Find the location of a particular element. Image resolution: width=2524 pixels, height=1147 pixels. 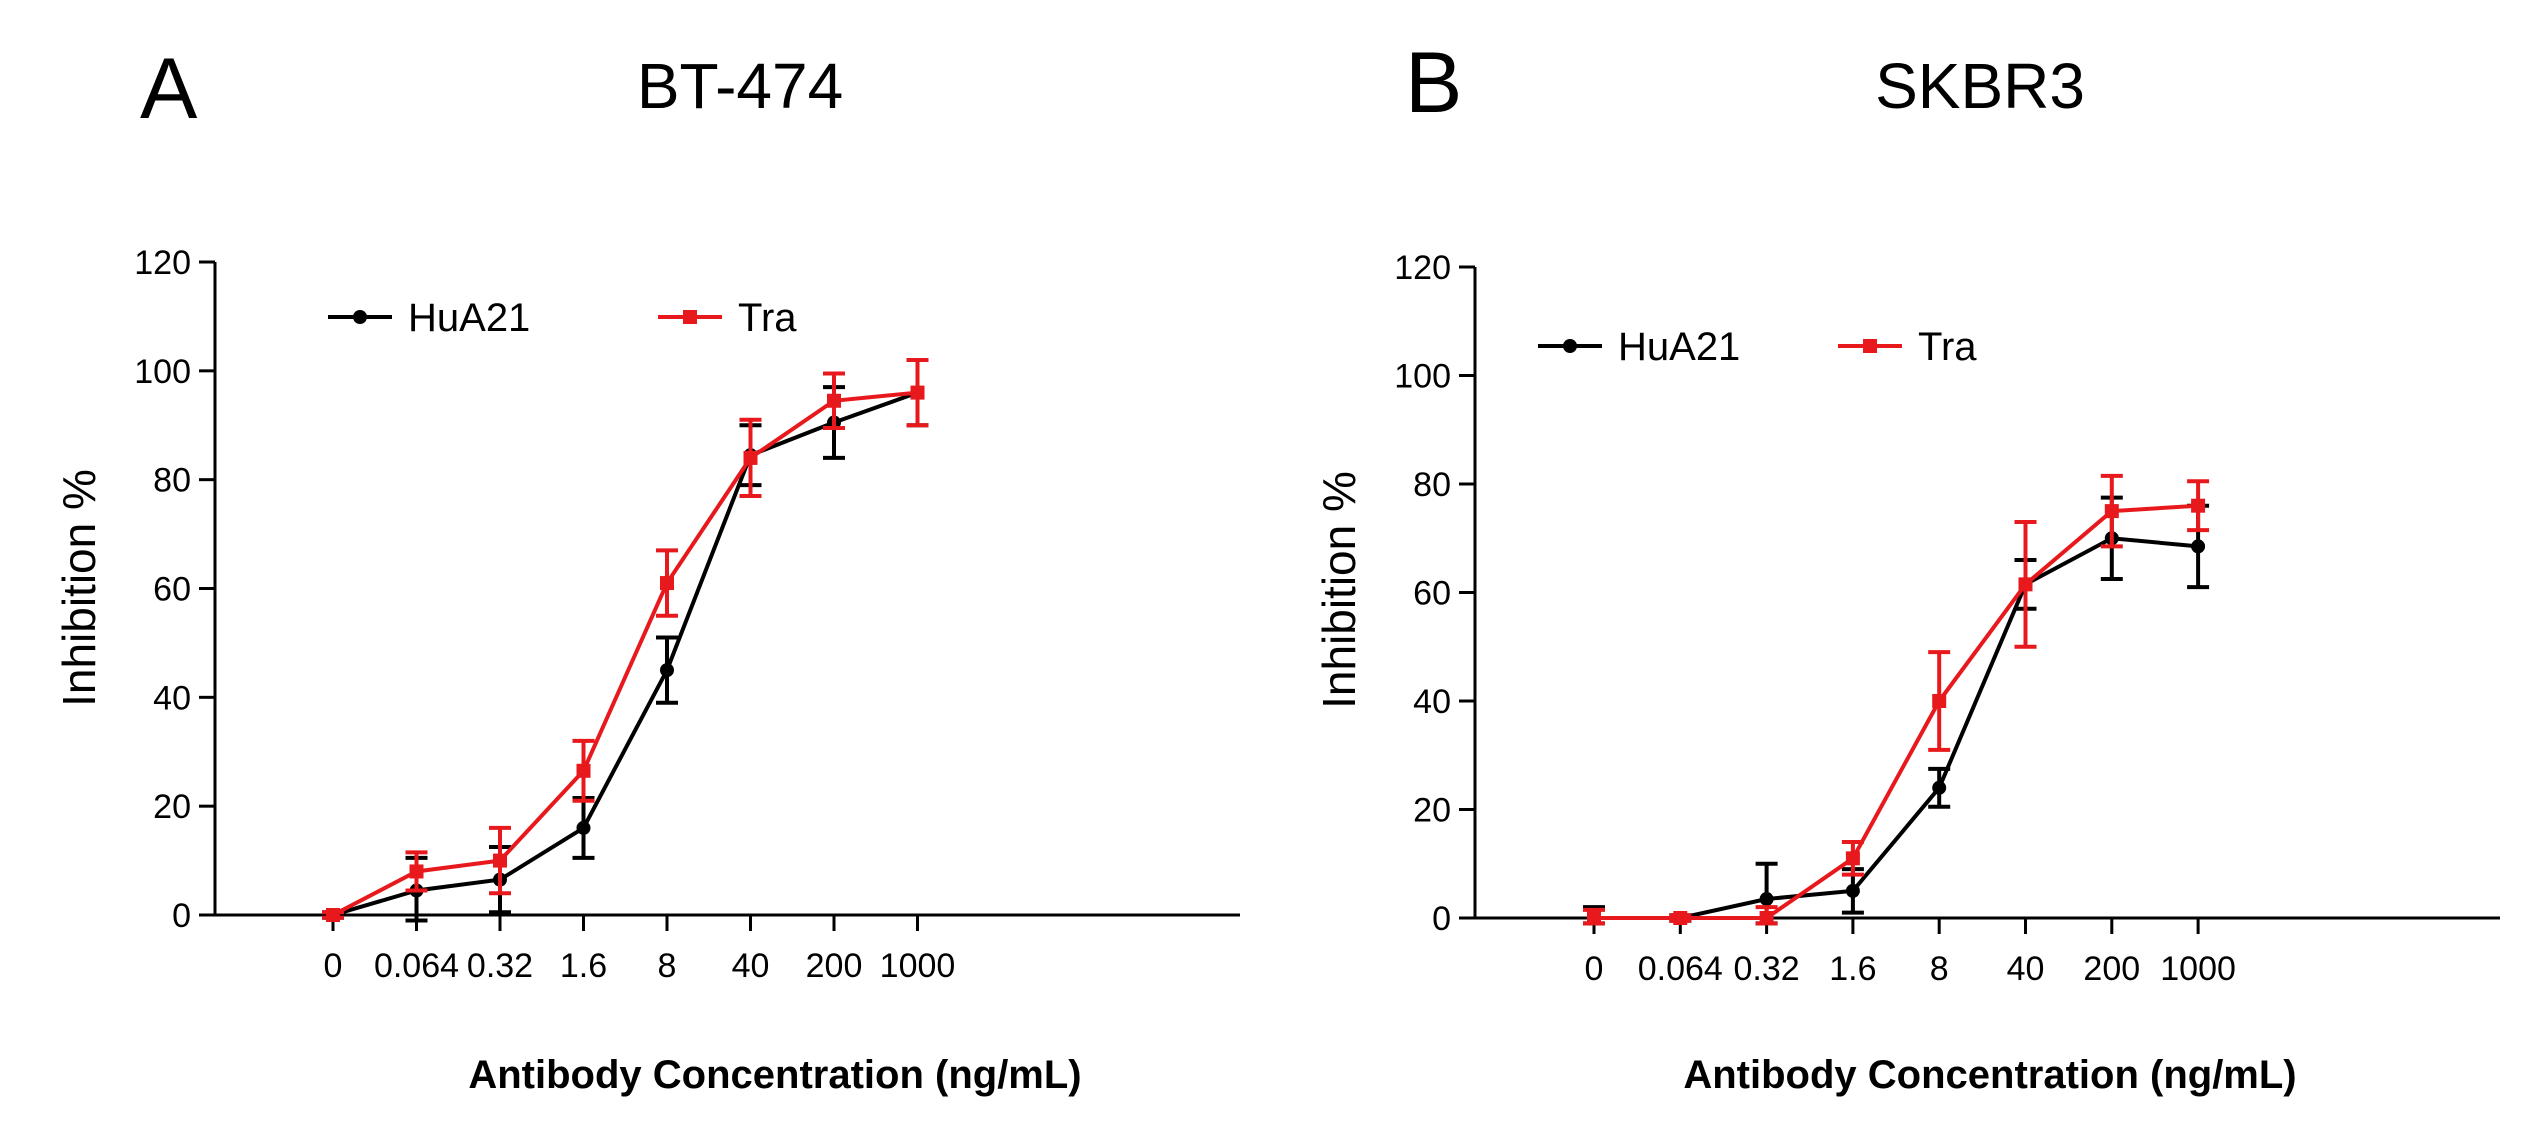

chart-title: SKBR3 is located at coordinates (1980, 86).